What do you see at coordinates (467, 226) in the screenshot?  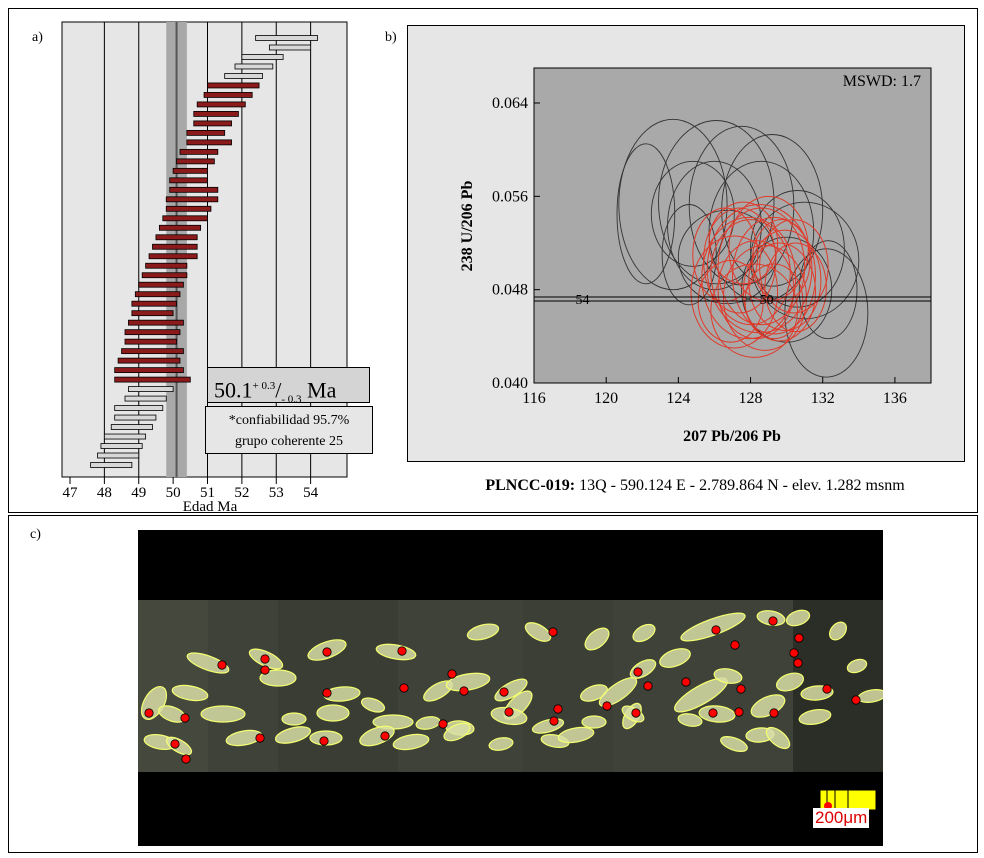 I see `concordia-ylabel: 238 U/206 Pb` at bounding box center [467, 226].